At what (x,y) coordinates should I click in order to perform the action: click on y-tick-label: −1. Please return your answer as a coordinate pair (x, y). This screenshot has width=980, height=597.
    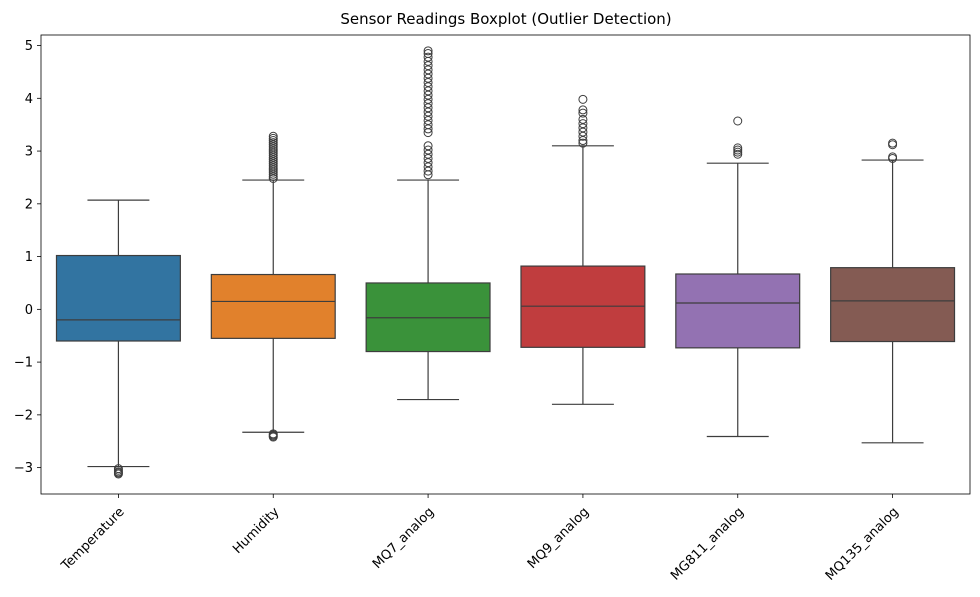
    Looking at the image, I should click on (23, 363).